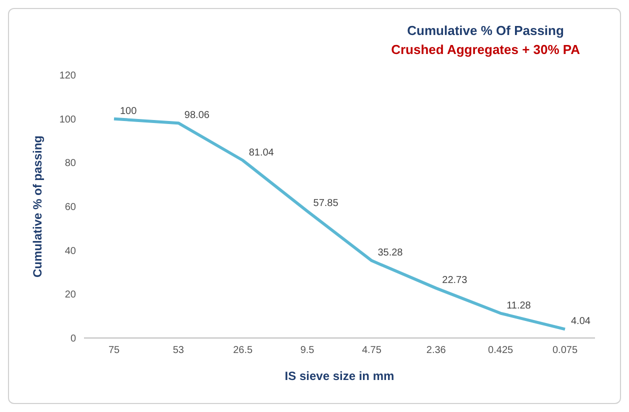 This screenshot has height=412, width=629. I want to click on x-tick-label: 0.075, so click(565, 350).